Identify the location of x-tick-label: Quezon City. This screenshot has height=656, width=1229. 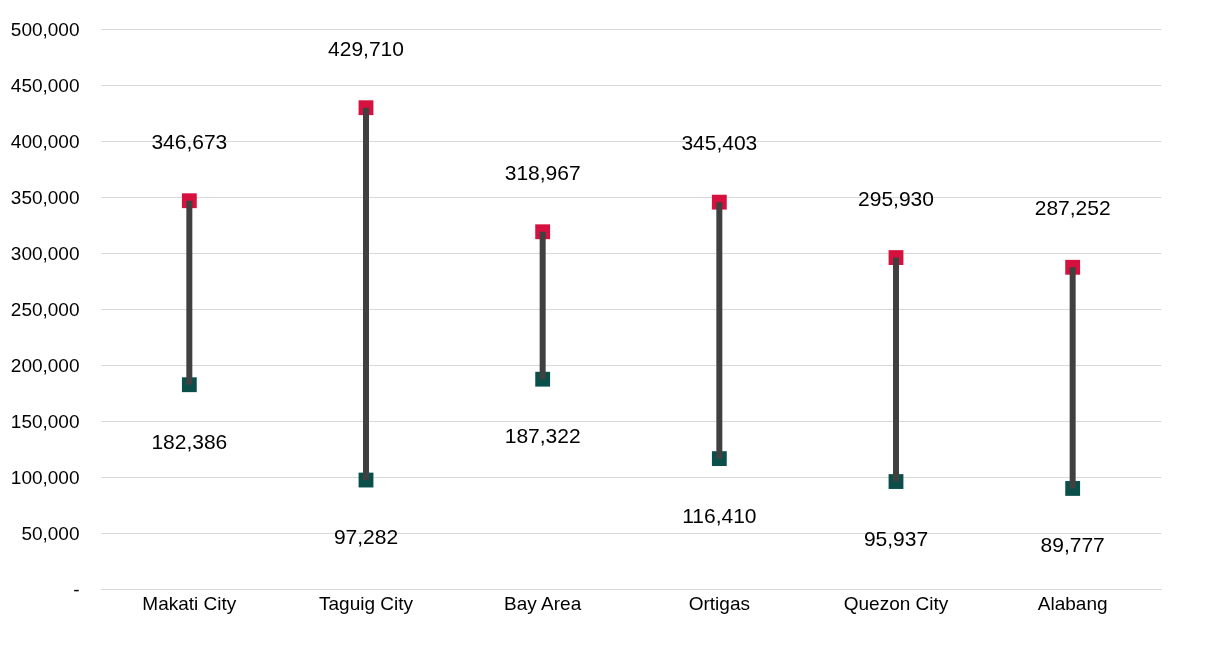
(896, 603).